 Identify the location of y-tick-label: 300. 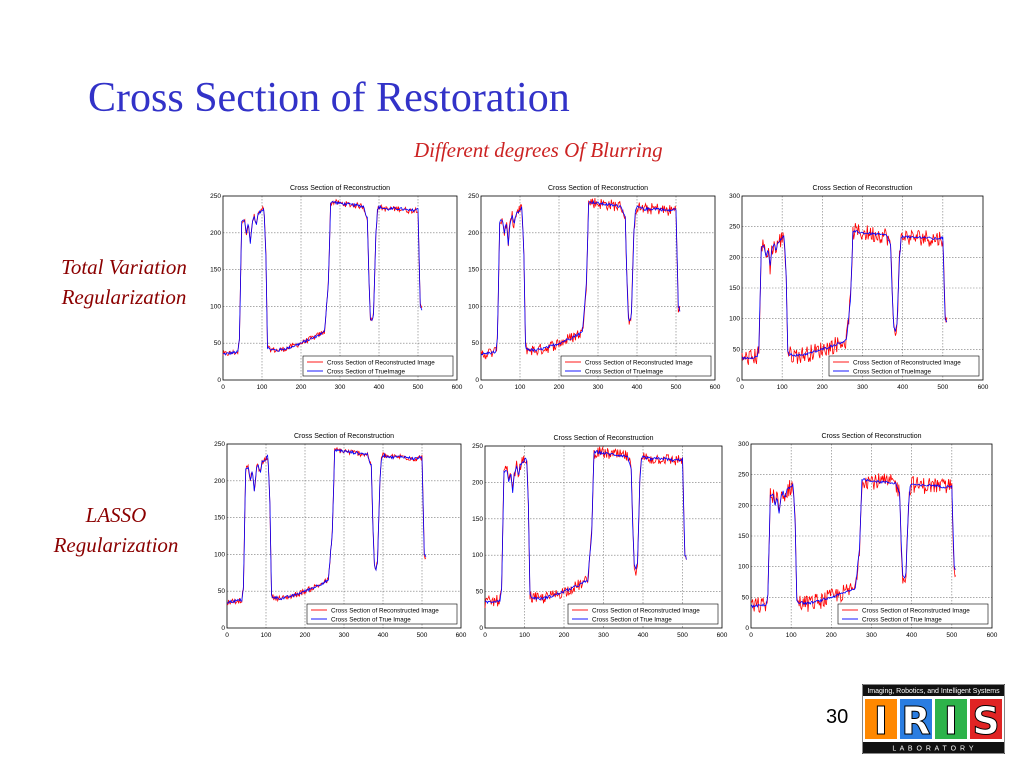
(734, 196).